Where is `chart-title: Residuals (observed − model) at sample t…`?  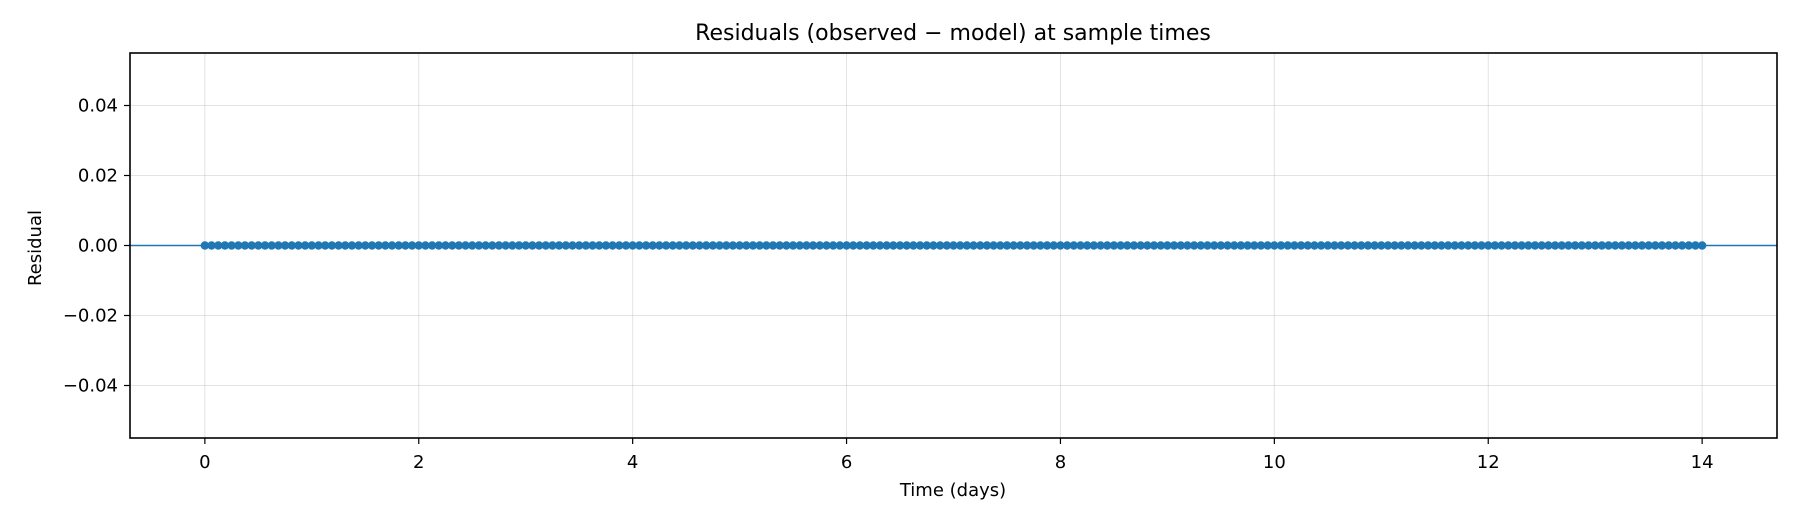
chart-title: Residuals (observed − model) at sample t… is located at coordinates (953, 33).